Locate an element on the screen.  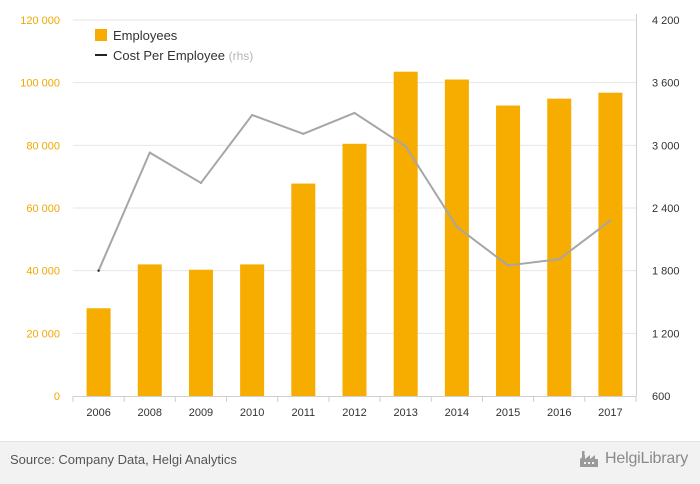
bar-employees-2008 is located at coordinates (149, 330).